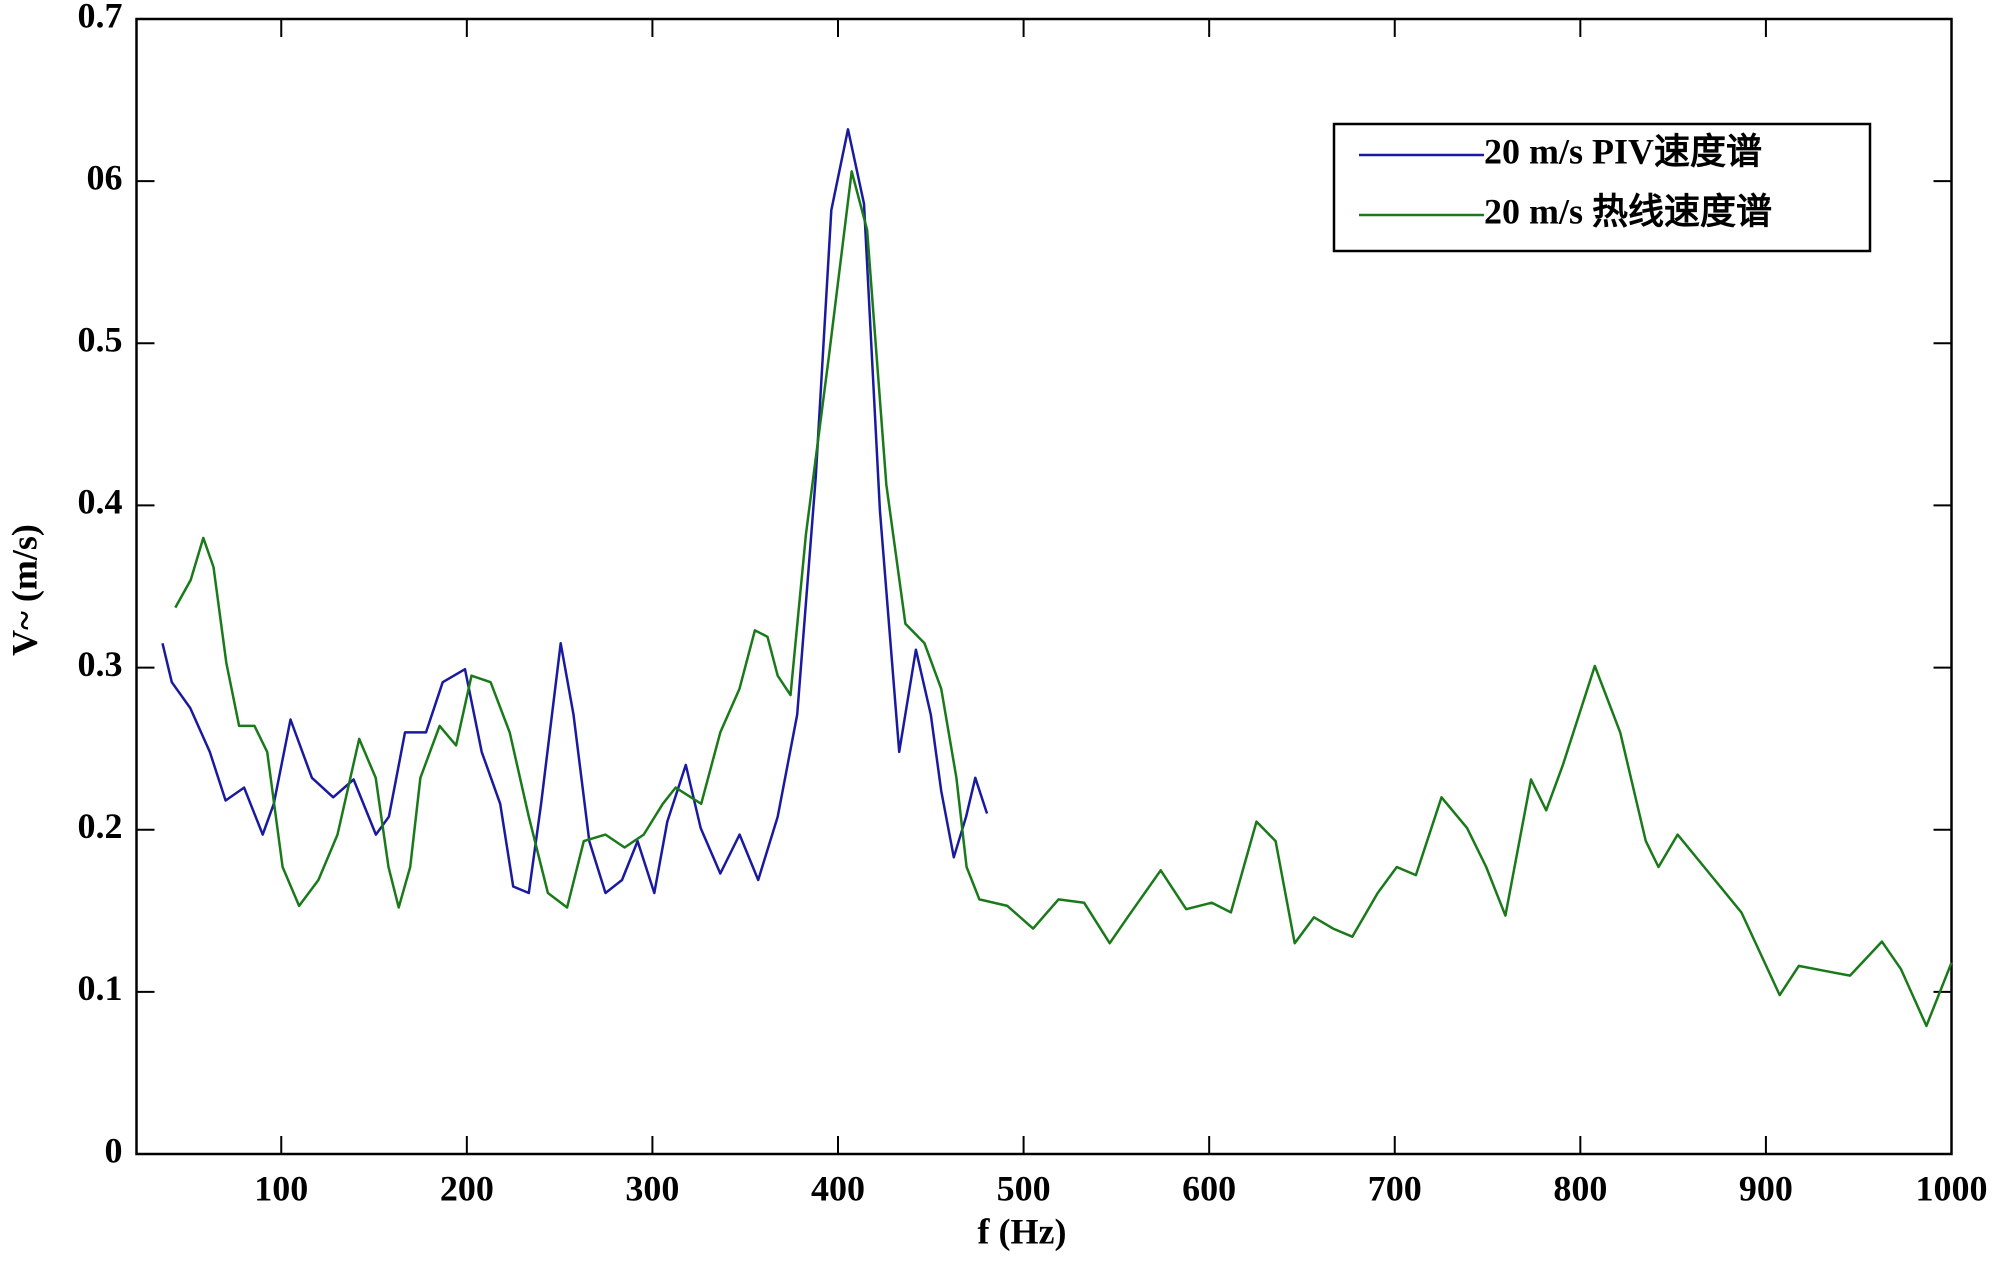  Describe the element at coordinates (114, 1150) in the screenshot. I see `y-tick-label: 0` at that location.